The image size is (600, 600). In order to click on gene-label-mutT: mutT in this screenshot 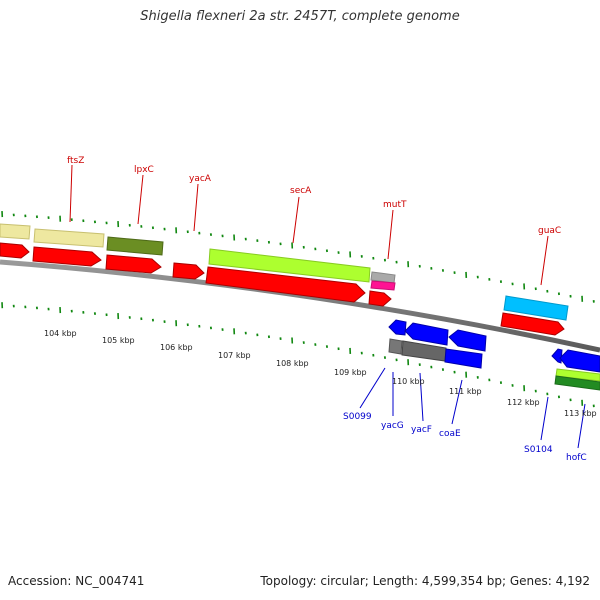, I will do `click(395, 205)`.